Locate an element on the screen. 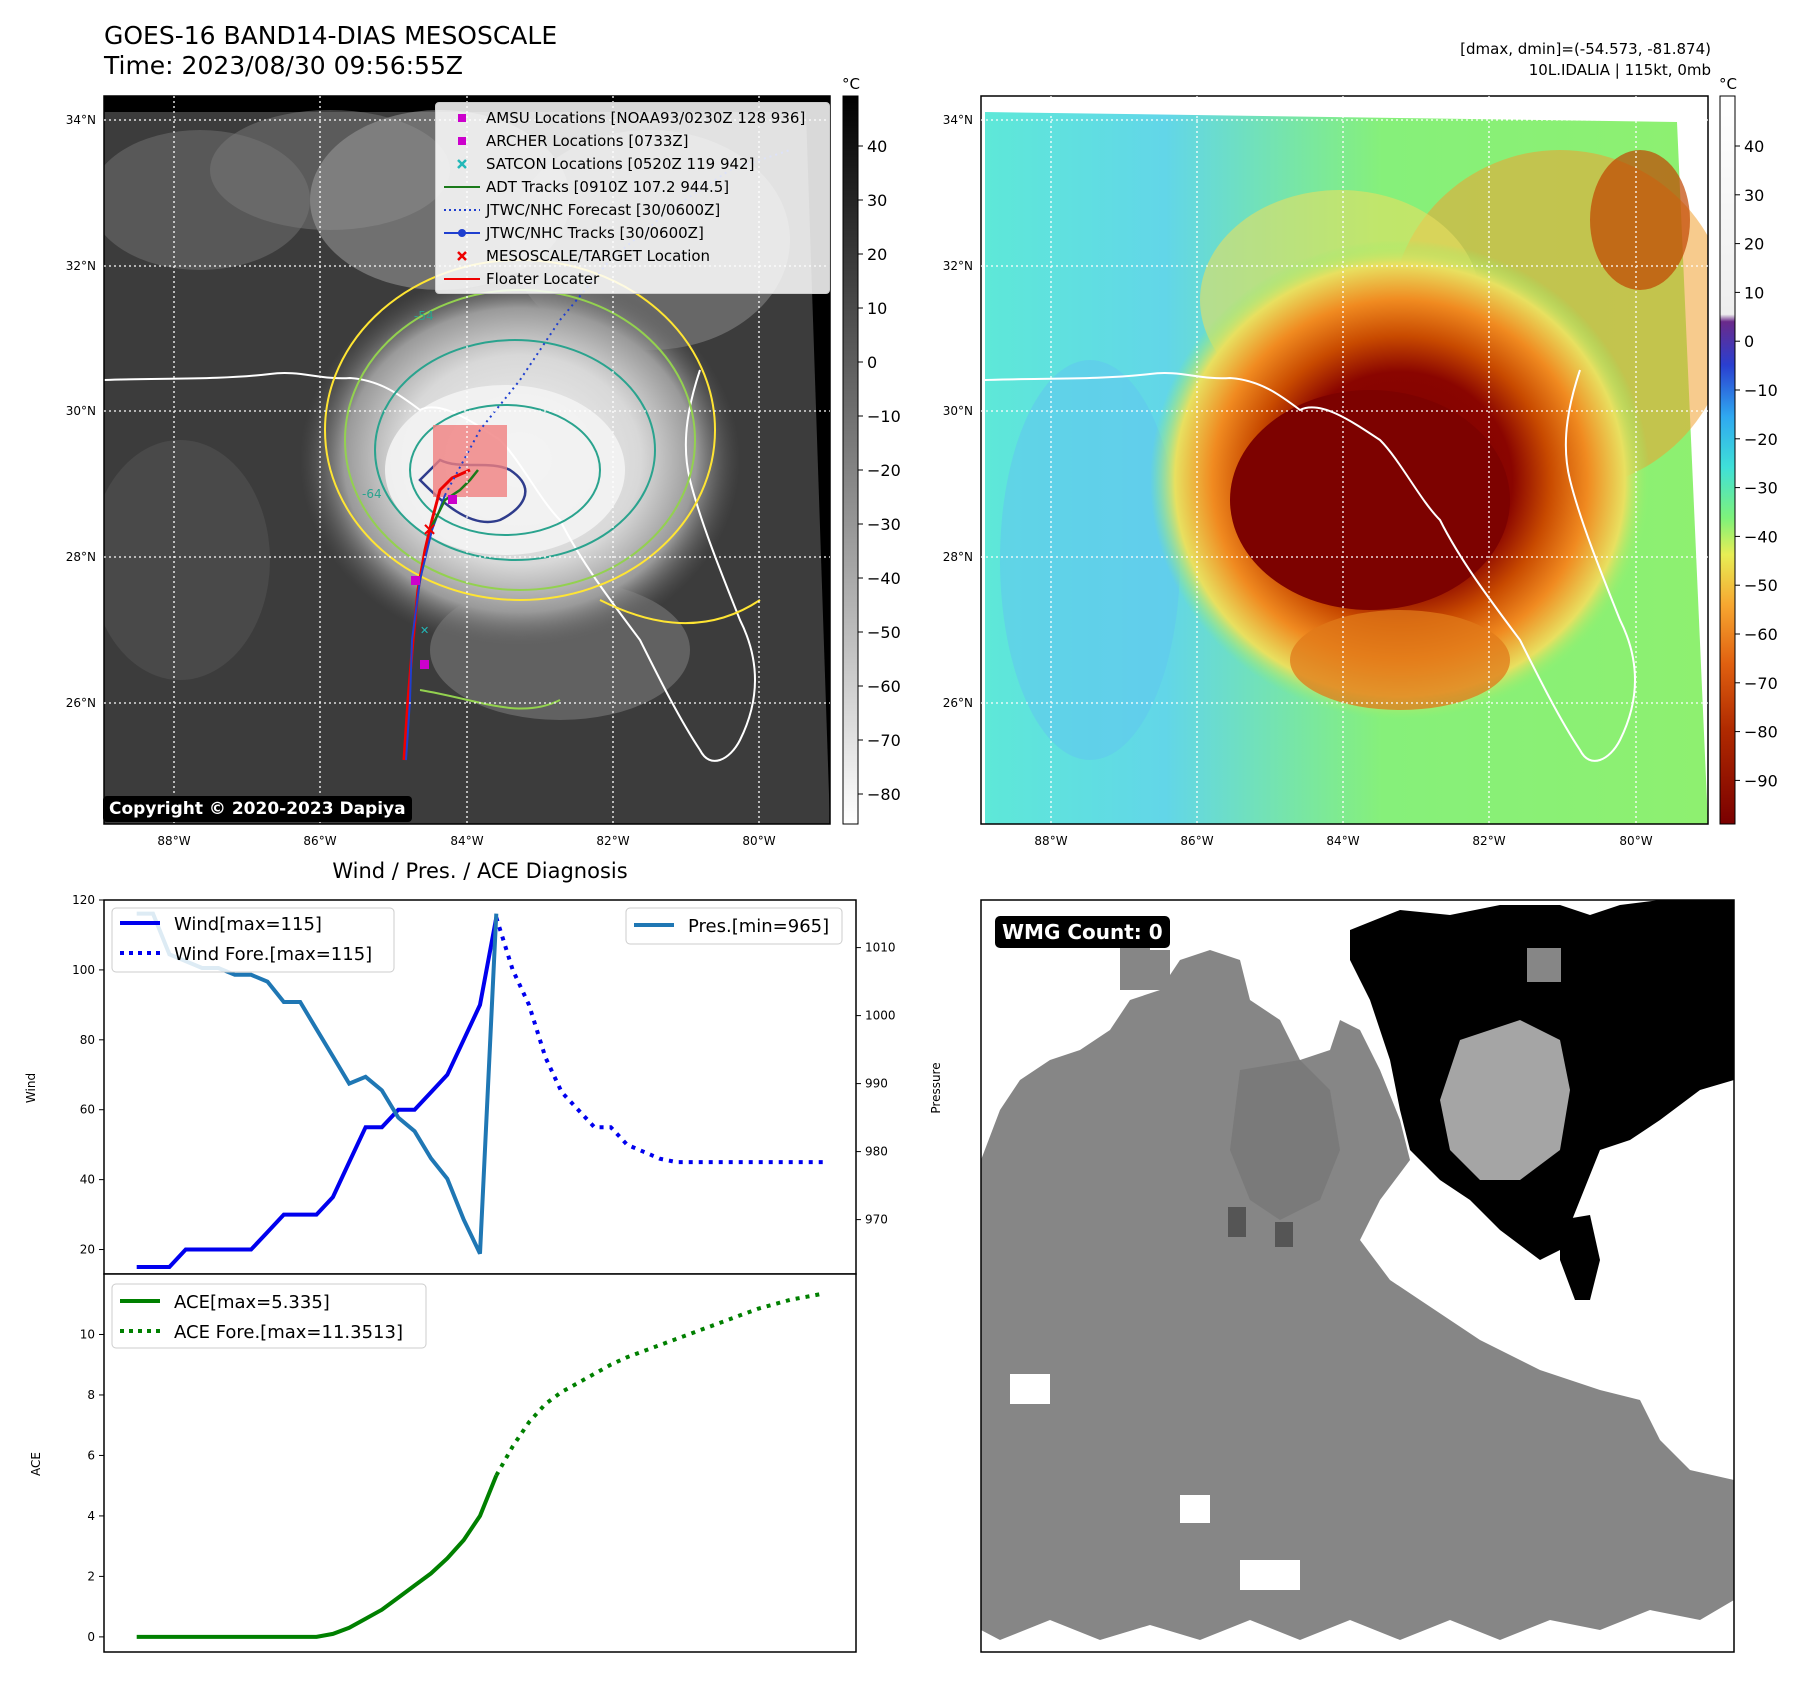 The image size is (1797, 1684). colorbar-tick-label: −90 is located at coordinates (1761, 780).